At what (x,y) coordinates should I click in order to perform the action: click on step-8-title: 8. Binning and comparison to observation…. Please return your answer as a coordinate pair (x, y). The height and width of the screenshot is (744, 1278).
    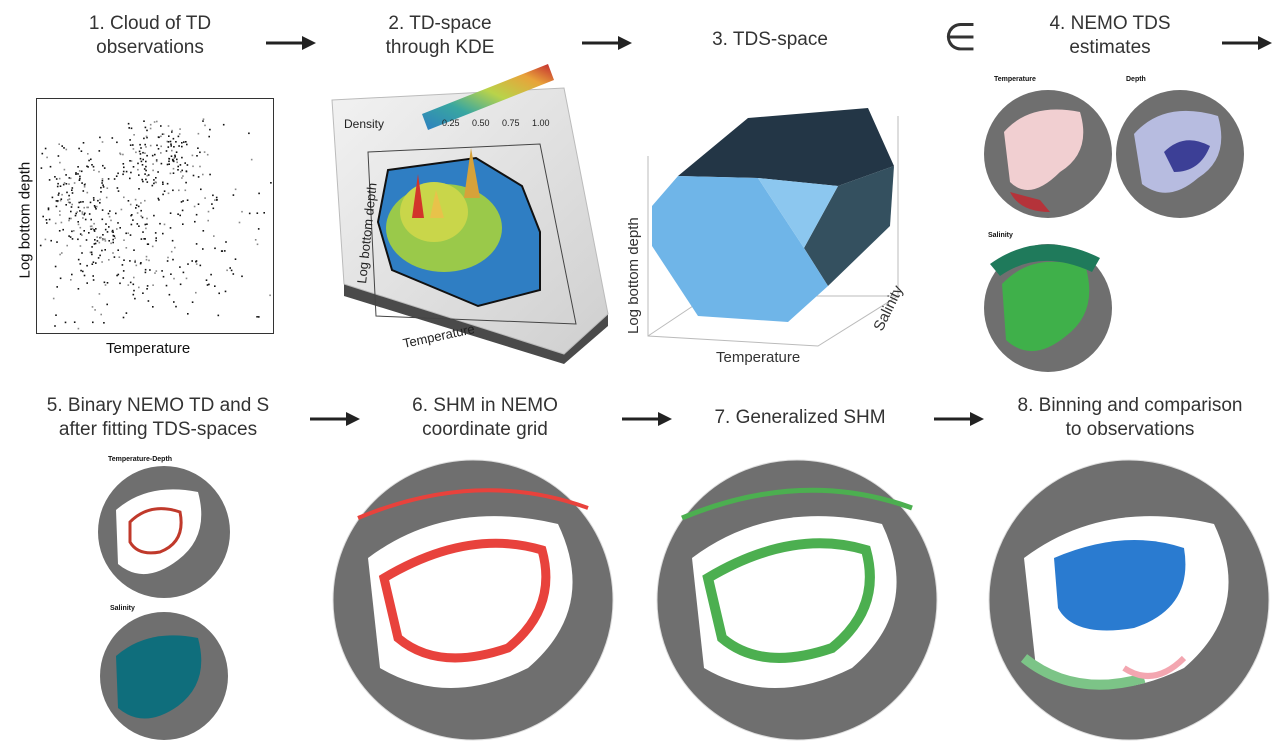
    Looking at the image, I should click on (1130, 418).